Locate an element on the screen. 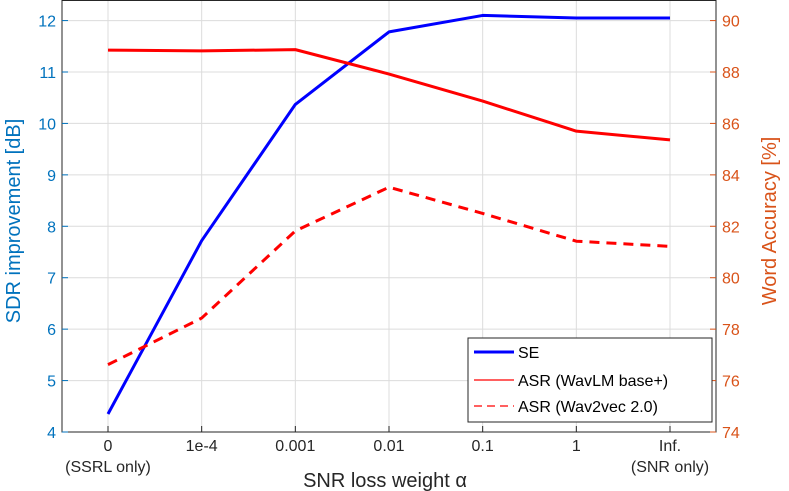  x-tick-label: Inf. is located at coordinates (670, 446).